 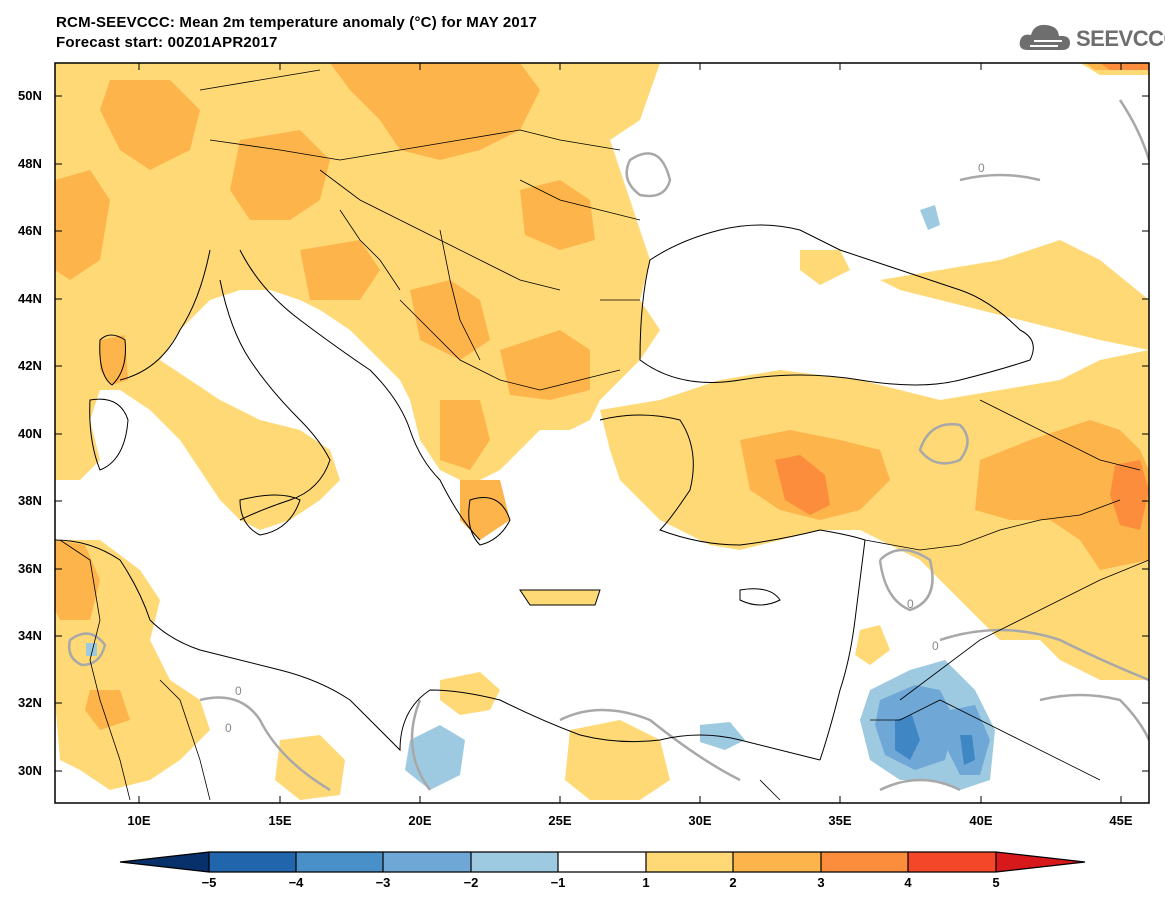 What do you see at coordinates (30, 163) in the screenshot?
I see `lat-label: 48N` at bounding box center [30, 163].